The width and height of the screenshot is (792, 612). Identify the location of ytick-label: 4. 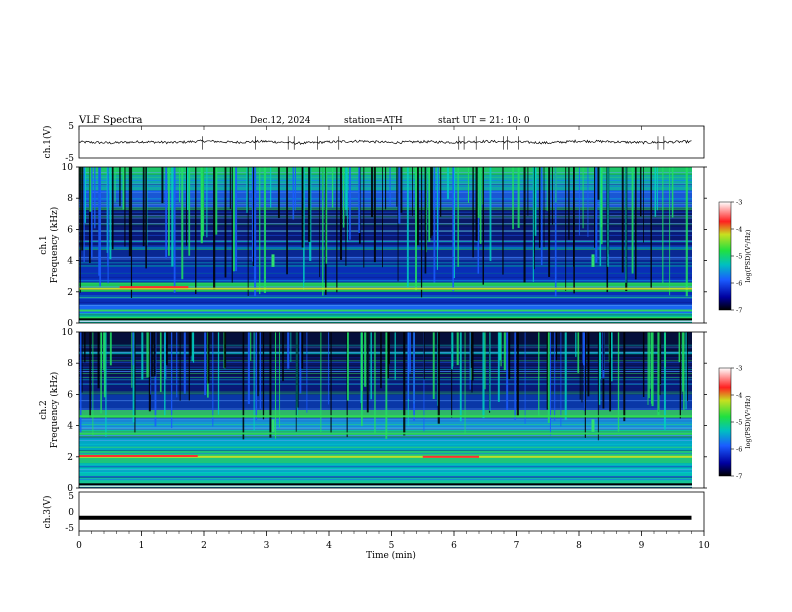
(70, 262).